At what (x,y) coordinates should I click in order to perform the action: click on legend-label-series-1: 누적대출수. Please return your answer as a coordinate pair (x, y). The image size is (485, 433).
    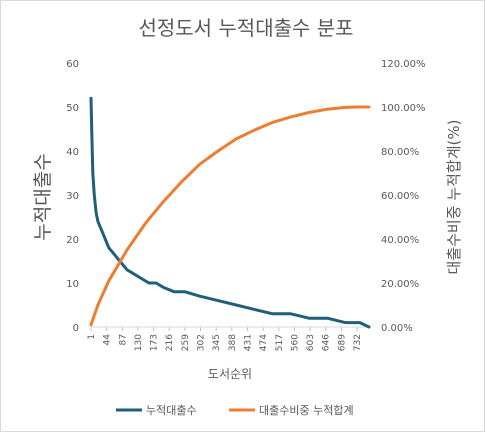
    Looking at the image, I should click on (171, 410).